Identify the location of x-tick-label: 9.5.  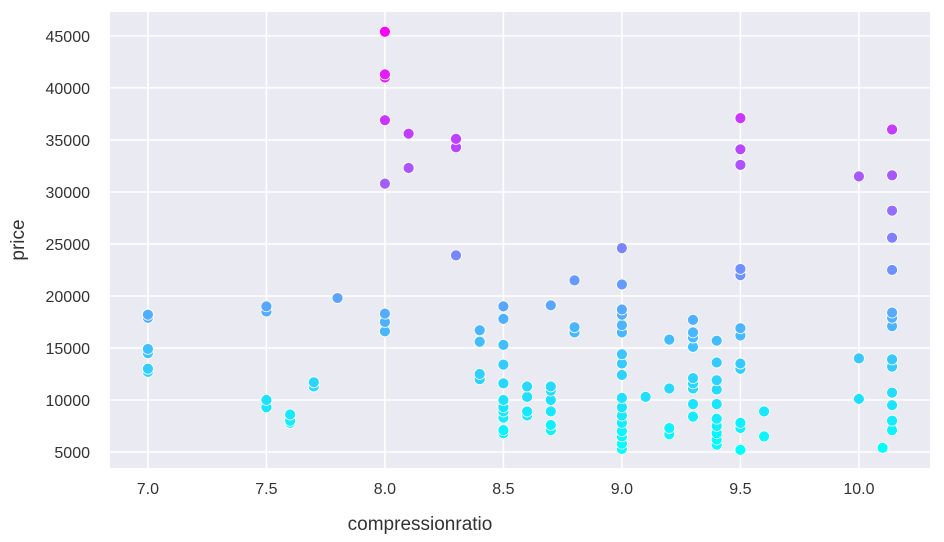
(740, 489).